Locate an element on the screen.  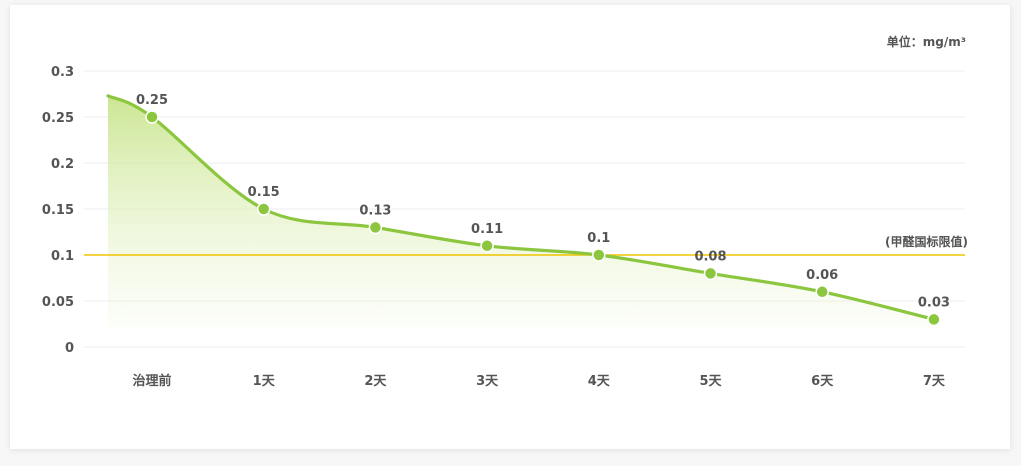
y-tick-label: 0.15 is located at coordinates (58, 210).